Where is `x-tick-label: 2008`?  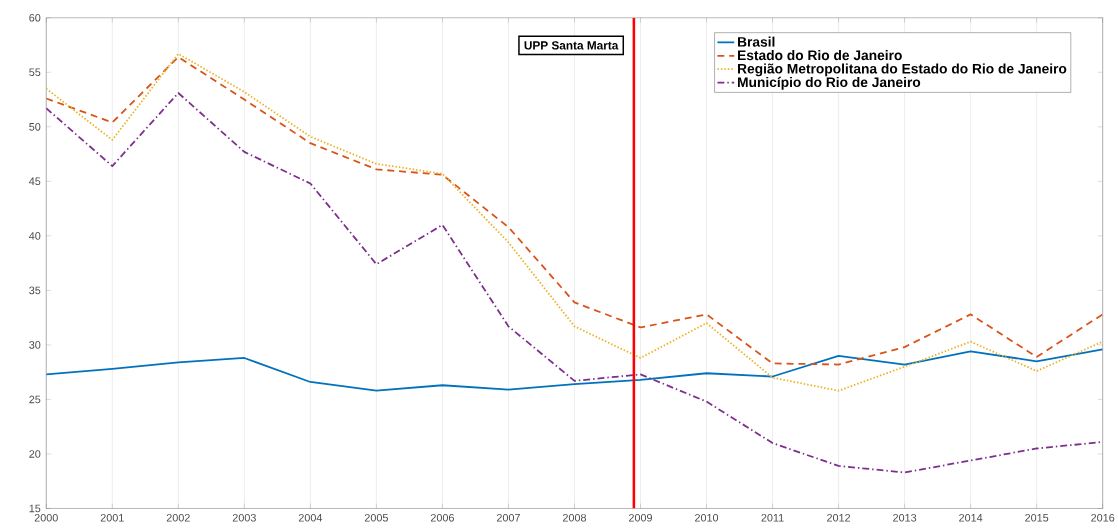
x-tick-label: 2008 is located at coordinates (574, 517).